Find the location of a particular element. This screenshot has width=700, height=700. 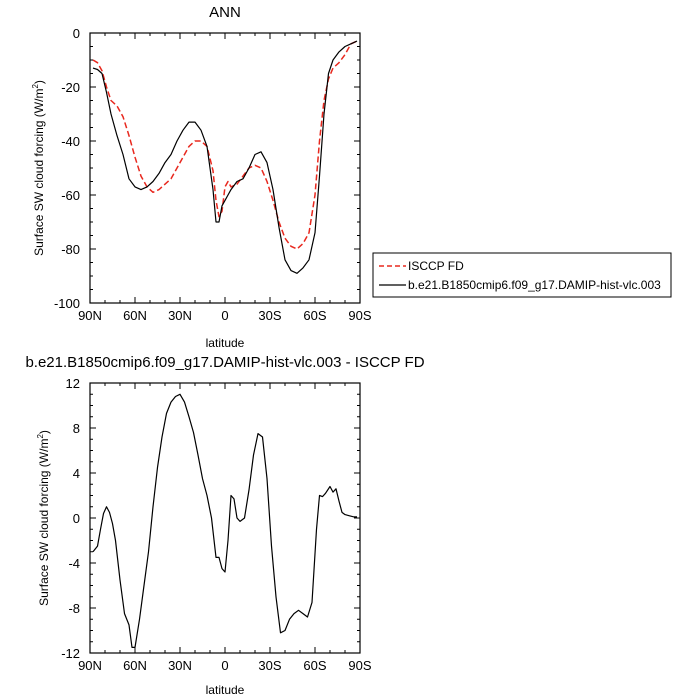

y-tick-label: 8 is located at coordinates (76, 428).